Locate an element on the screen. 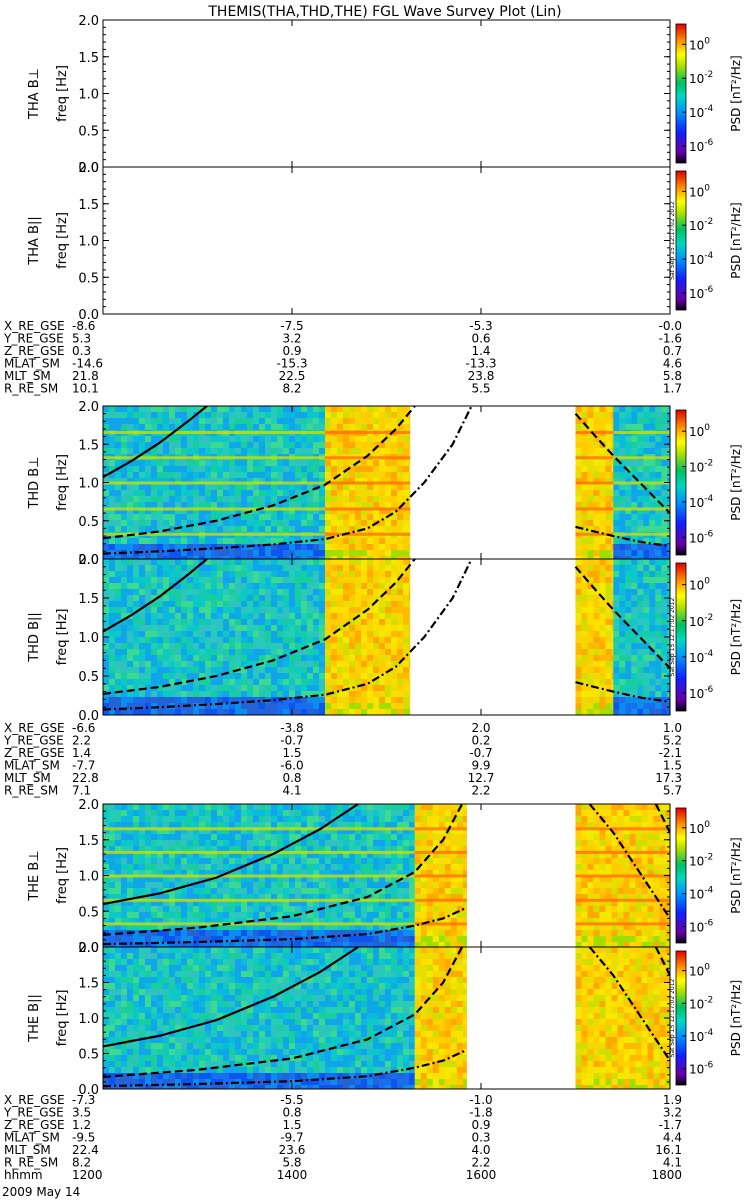 Image resolution: width=750 pixels, height=1200 pixels. ephemeris-value: 0.8 is located at coordinates (291, 1113).